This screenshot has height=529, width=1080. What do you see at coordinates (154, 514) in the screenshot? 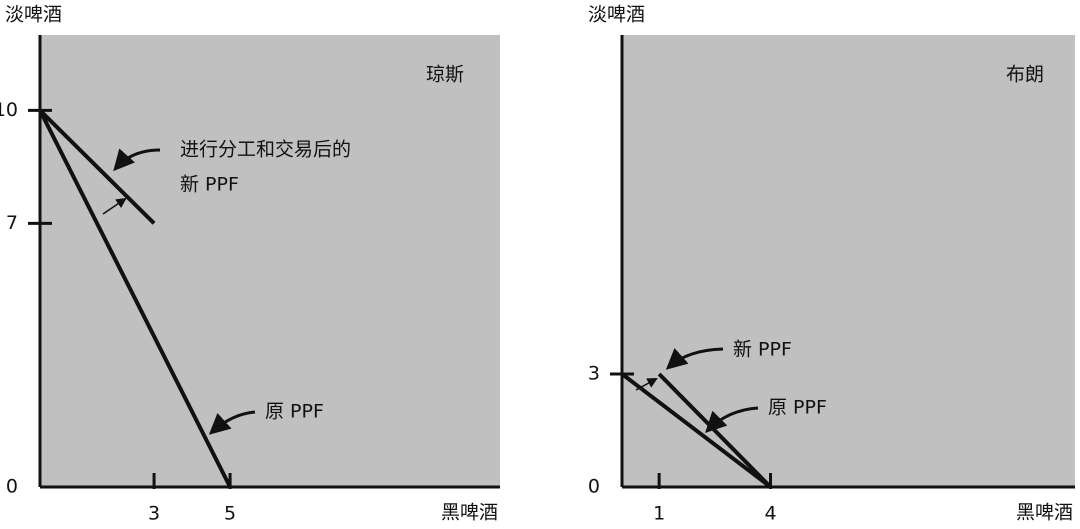
I see `x-tick-label: 3` at bounding box center [154, 514].